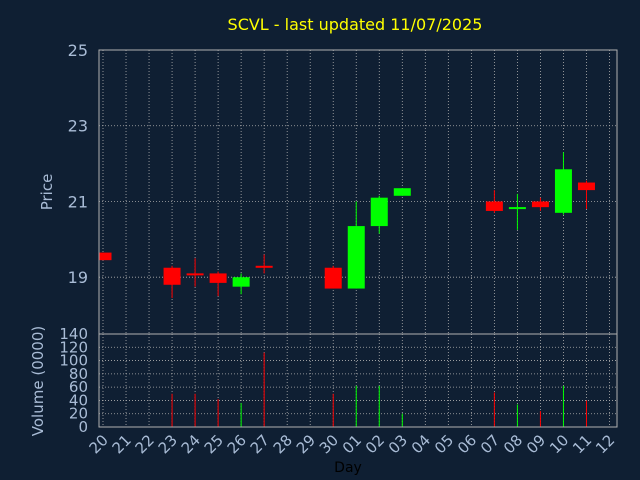  What do you see at coordinates (78, 50) in the screenshot?
I see `price-y-tick-label: 25` at bounding box center [78, 50].